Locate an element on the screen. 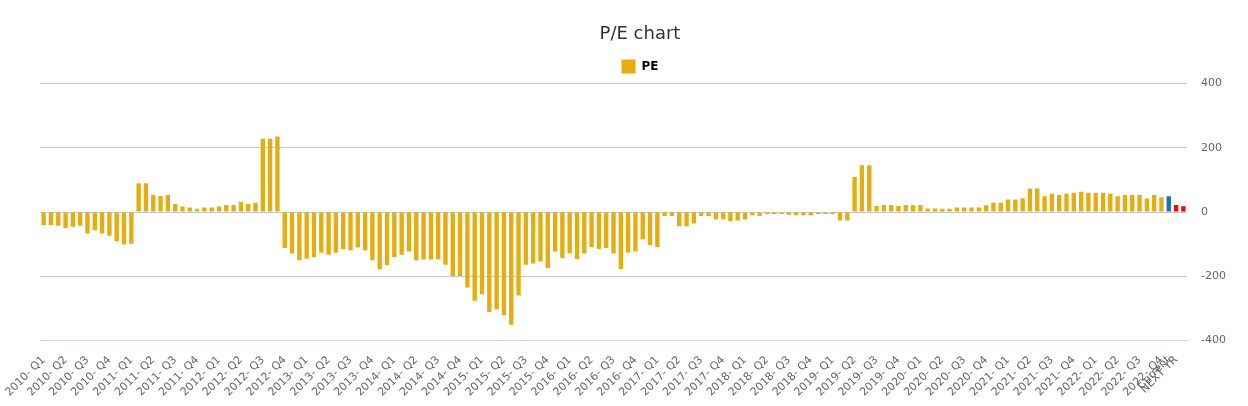 The width and height of the screenshot is (1248, 406). y-tick-label: -200 is located at coordinates (1213, 276).